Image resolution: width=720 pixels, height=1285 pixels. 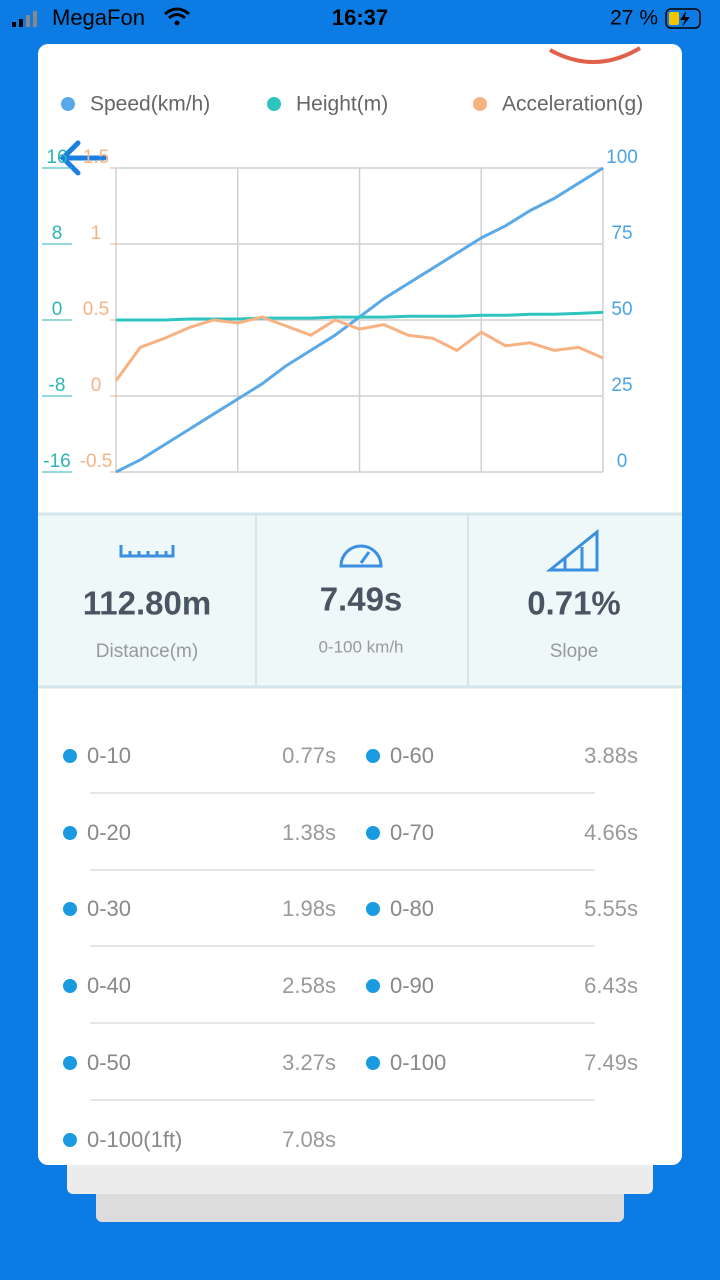 I want to click on clock: 16:37, so click(x=360, y=17).